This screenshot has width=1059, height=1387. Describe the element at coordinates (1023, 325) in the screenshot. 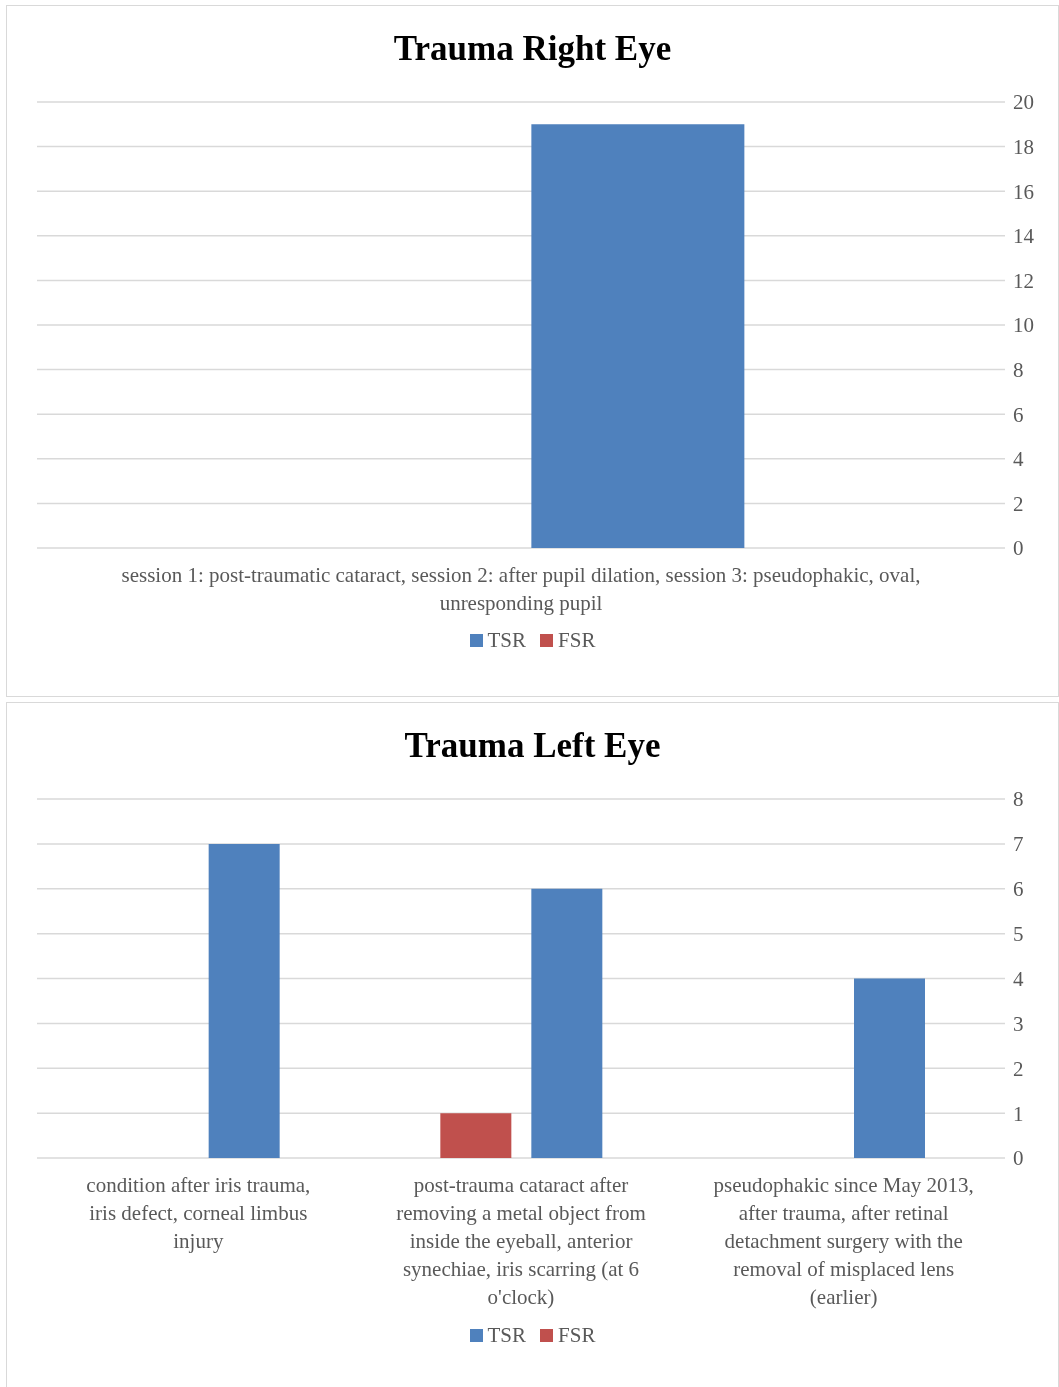

I see `y-tick-label: 10` at that location.